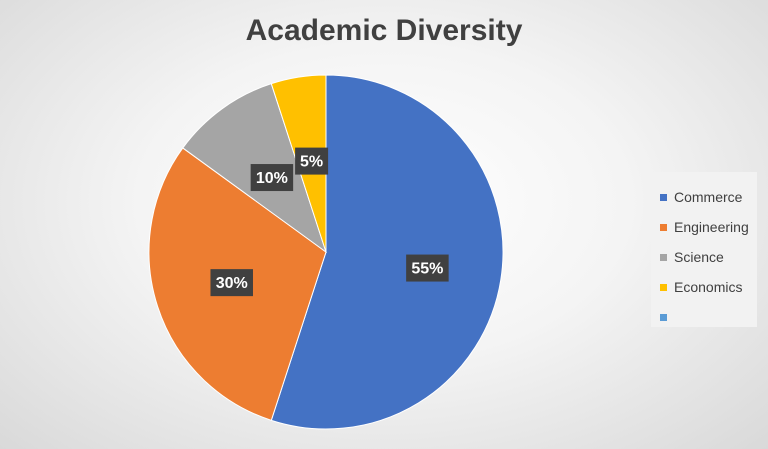 The image size is (768, 449). I want to click on legend-item, so click(708, 317).